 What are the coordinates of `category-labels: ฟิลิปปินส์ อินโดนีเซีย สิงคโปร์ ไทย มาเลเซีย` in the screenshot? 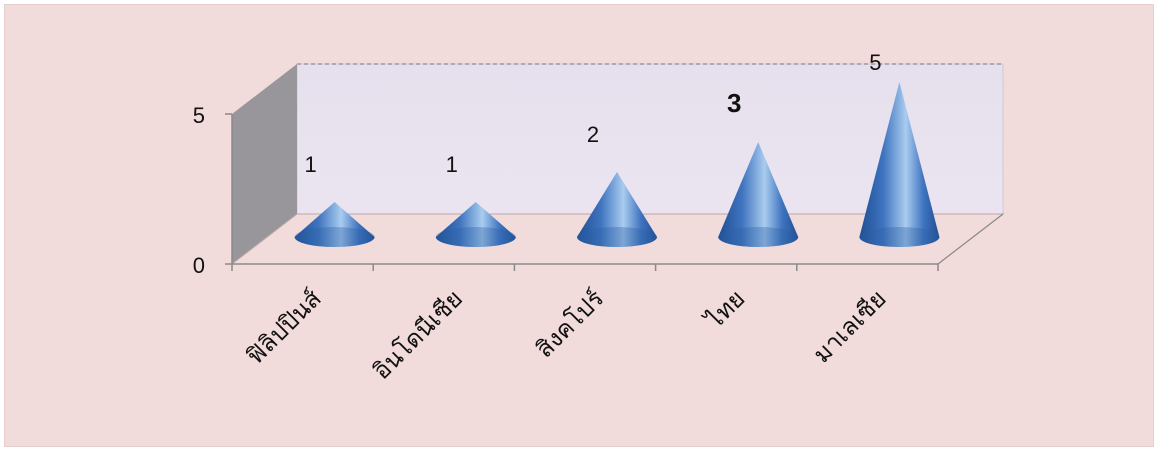 It's located at (566, 334).